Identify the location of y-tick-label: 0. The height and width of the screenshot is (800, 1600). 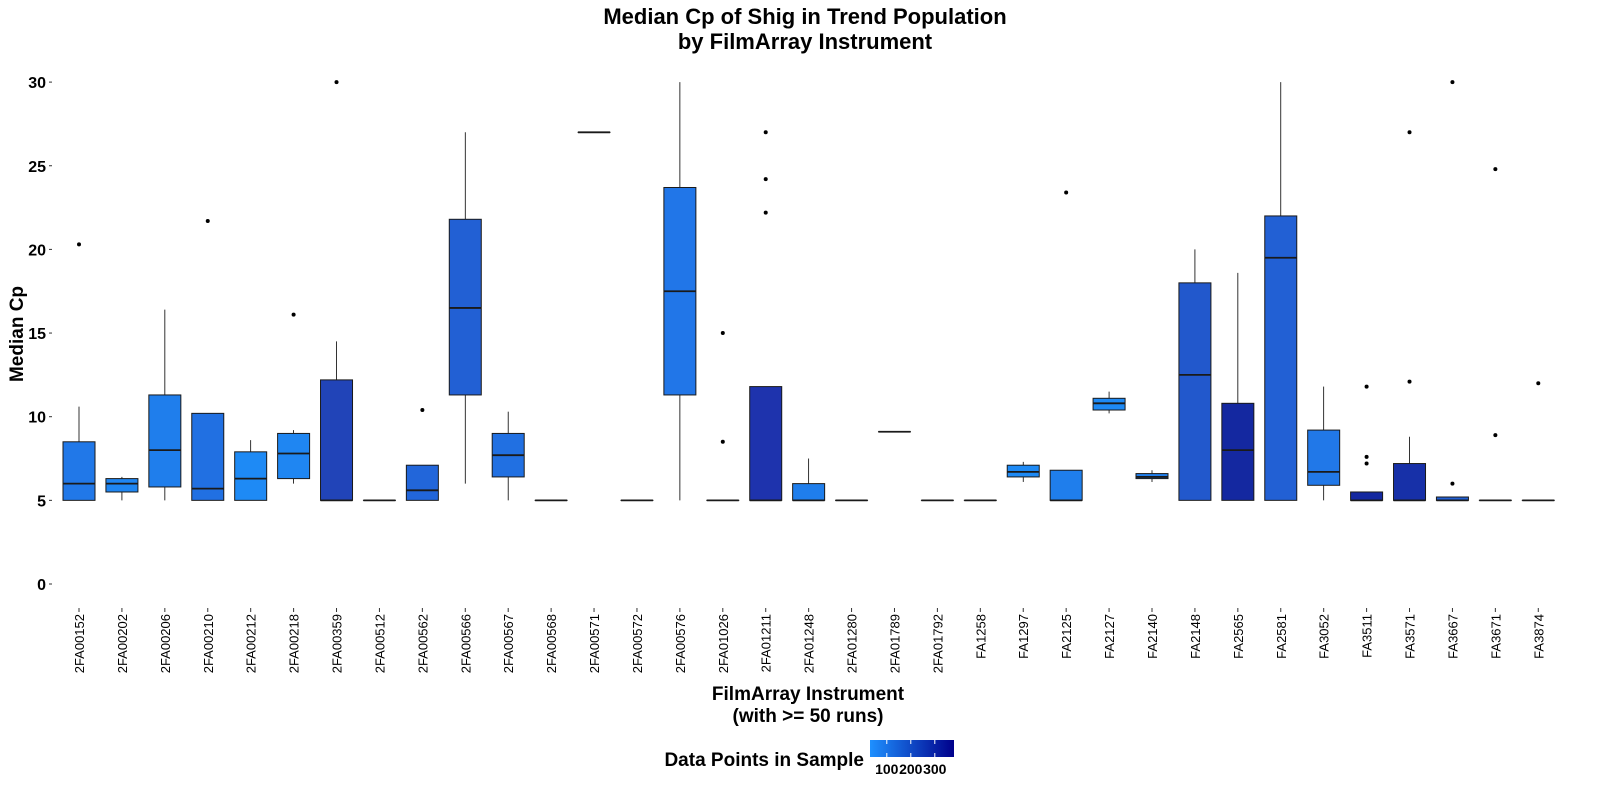
(41, 585).